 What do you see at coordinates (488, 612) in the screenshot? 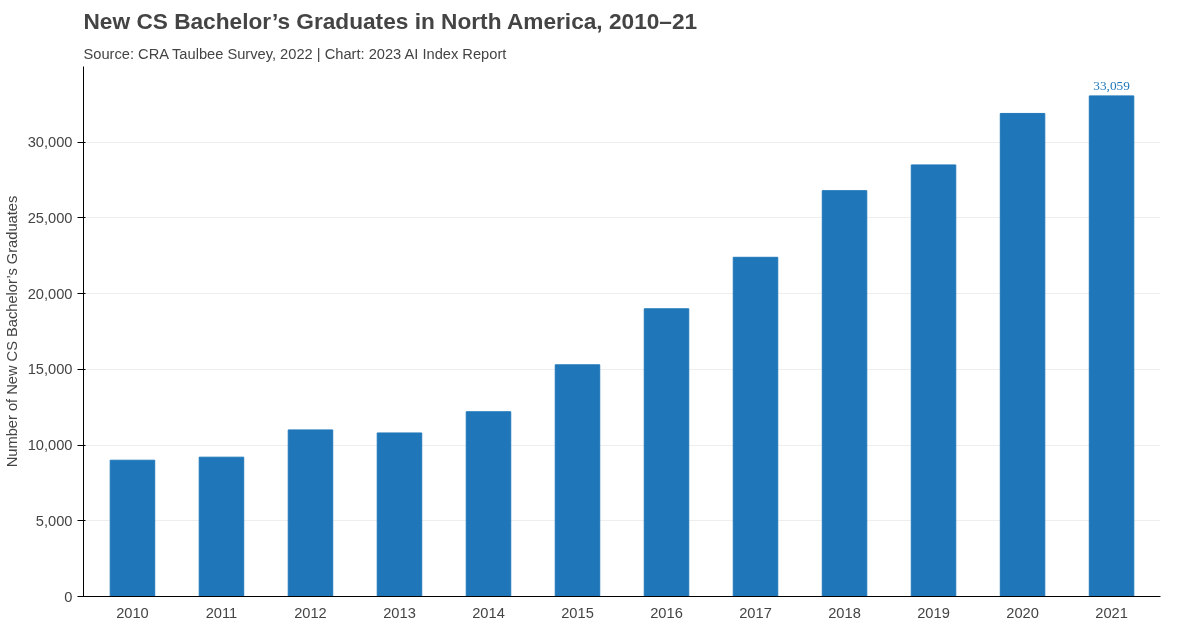
I see `x-tick-label: 2014` at bounding box center [488, 612].